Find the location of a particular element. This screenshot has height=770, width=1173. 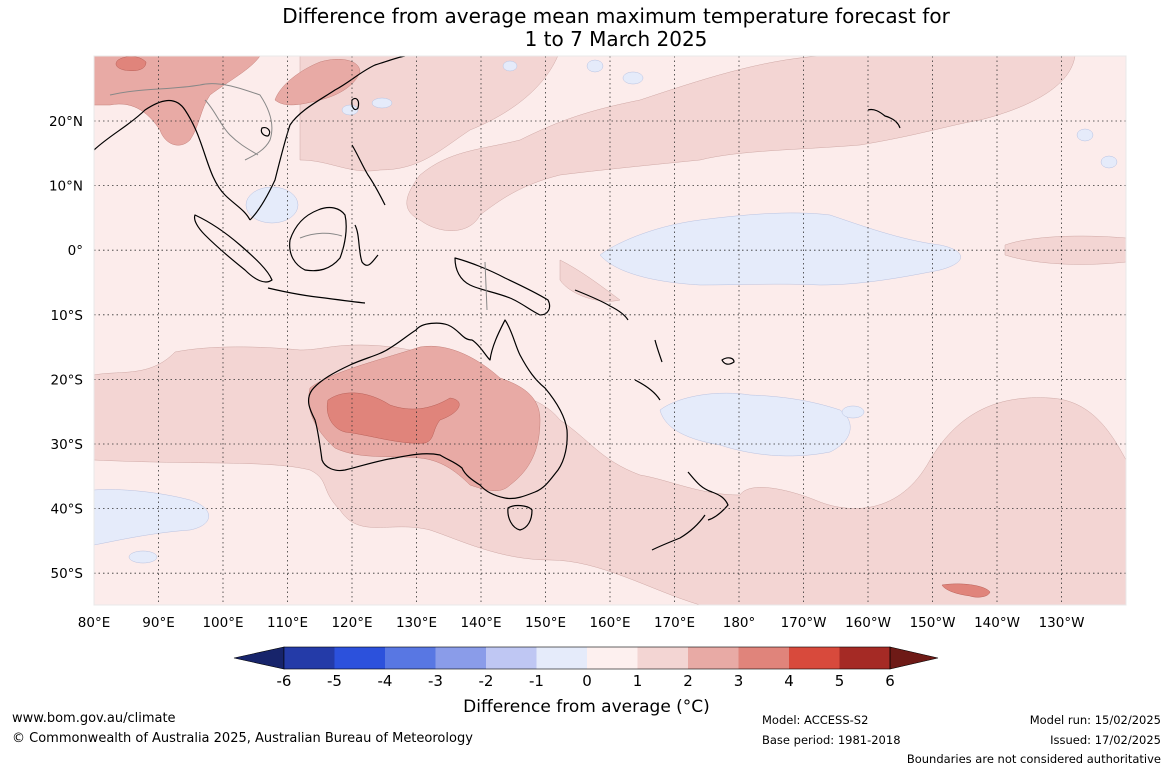

hainan-coast is located at coordinates (265, 132).